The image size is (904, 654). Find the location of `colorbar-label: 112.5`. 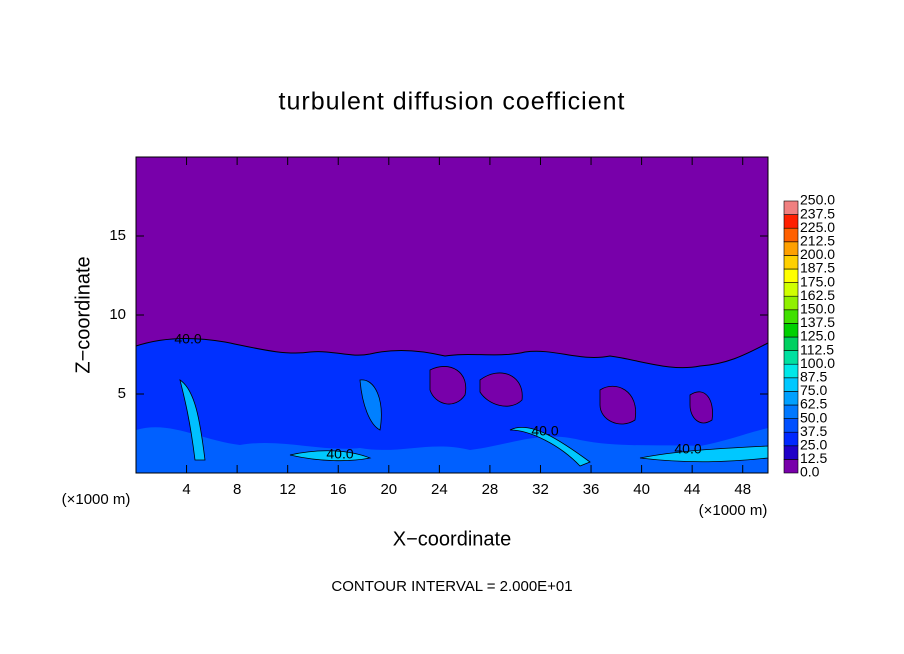

colorbar-label: 112.5 is located at coordinates (817, 349).